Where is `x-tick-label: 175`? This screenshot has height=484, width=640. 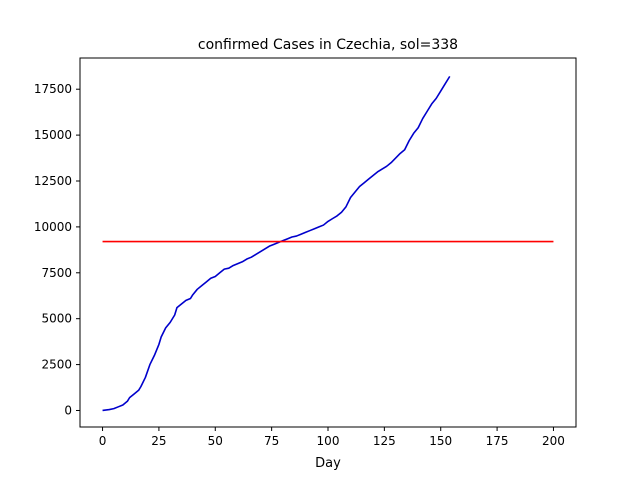 x-tick-label: 175 is located at coordinates (497, 441).